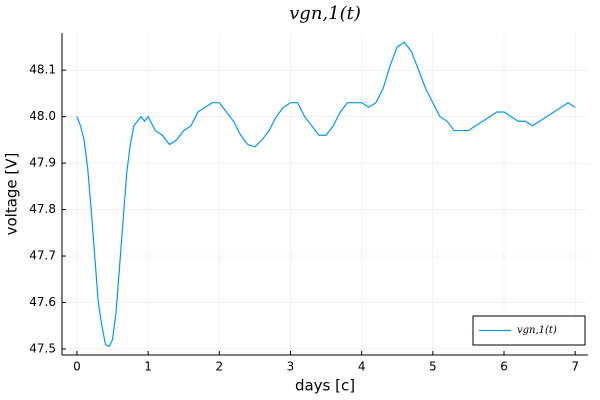 The height and width of the screenshot is (400, 600). What do you see at coordinates (42, 348) in the screenshot?
I see `y-tick-label: 47.5` at bounding box center [42, 348].